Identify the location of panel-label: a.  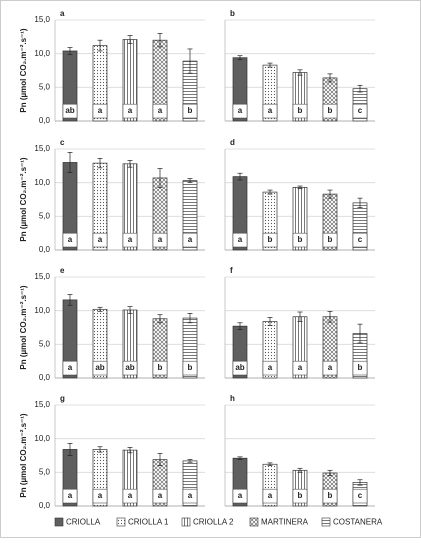
(62, 13).